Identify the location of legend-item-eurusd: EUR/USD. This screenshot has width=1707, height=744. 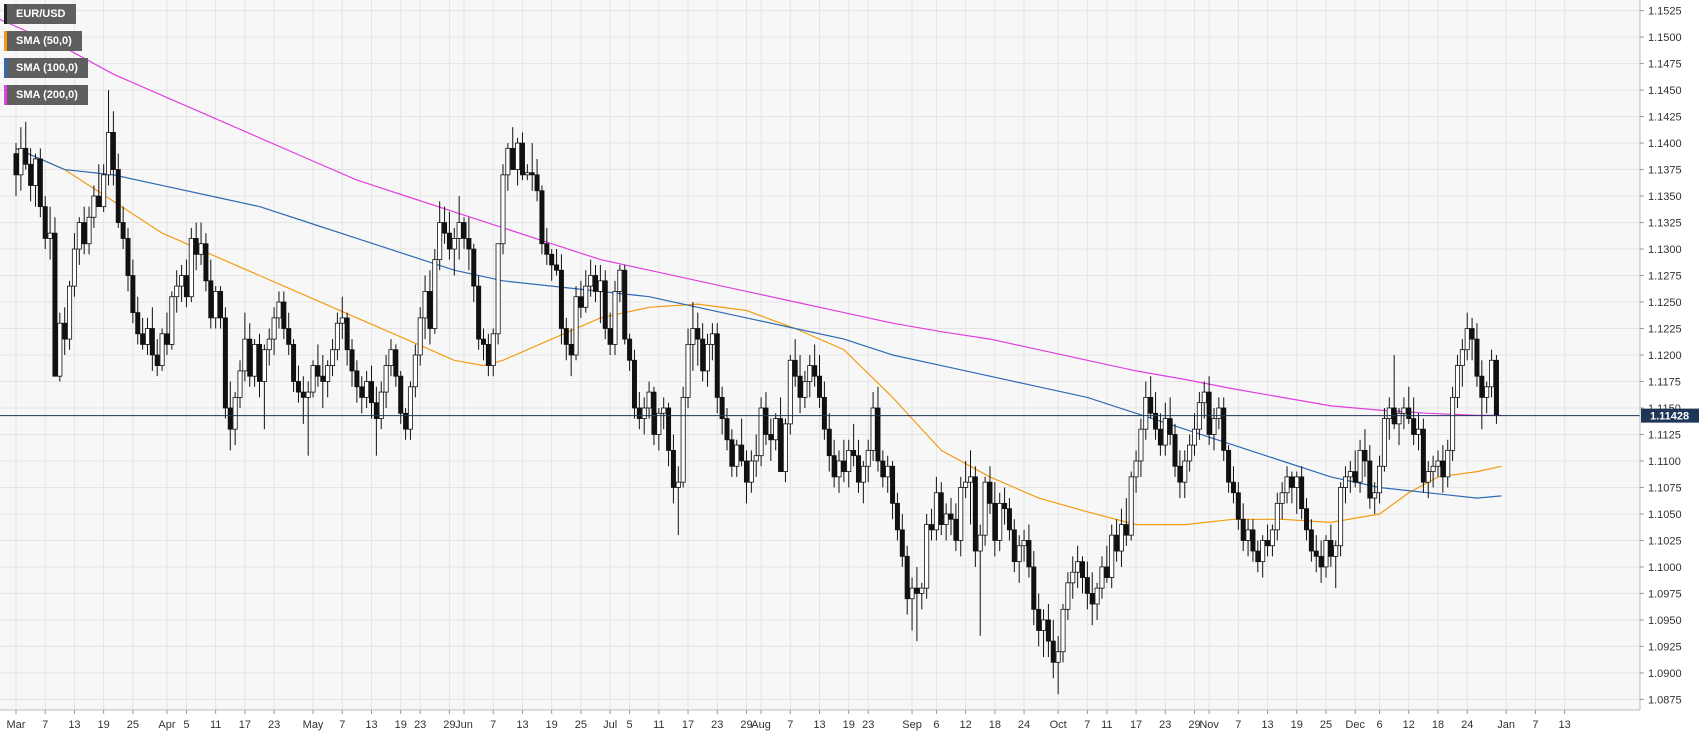
(40, 14).